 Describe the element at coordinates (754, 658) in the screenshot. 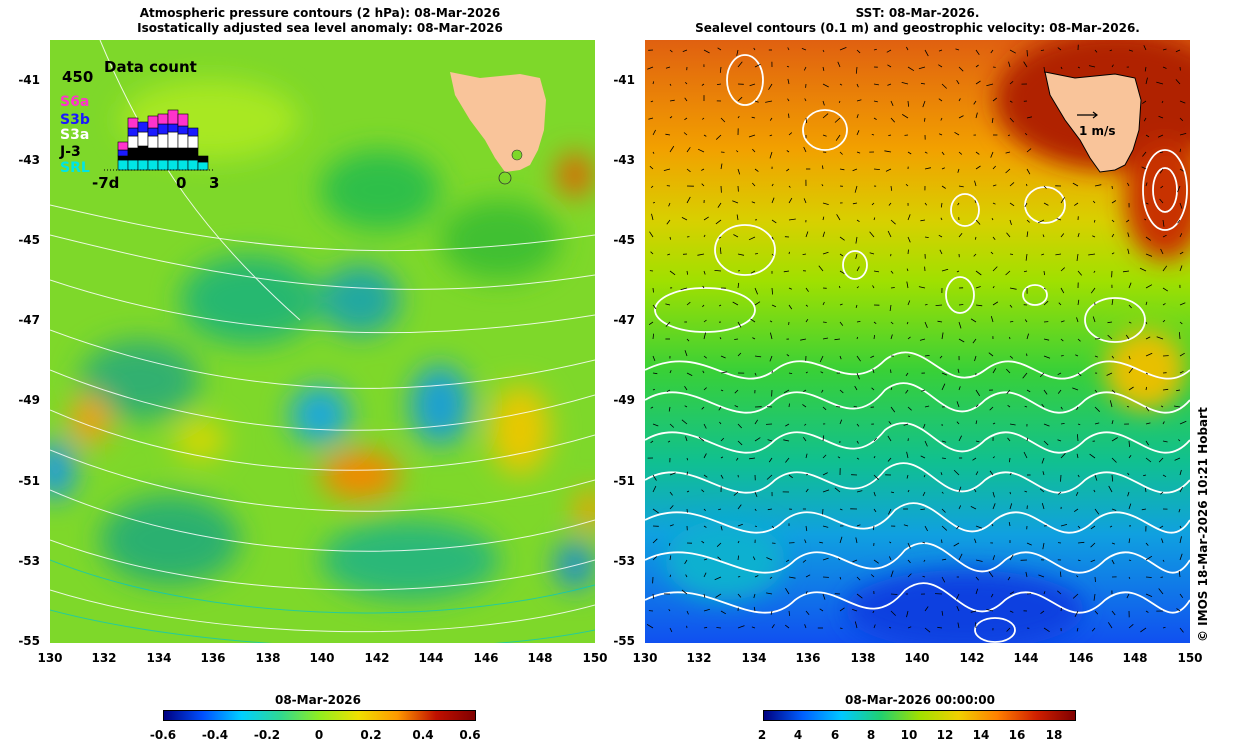

I see `right-xtick: 134` at that location.